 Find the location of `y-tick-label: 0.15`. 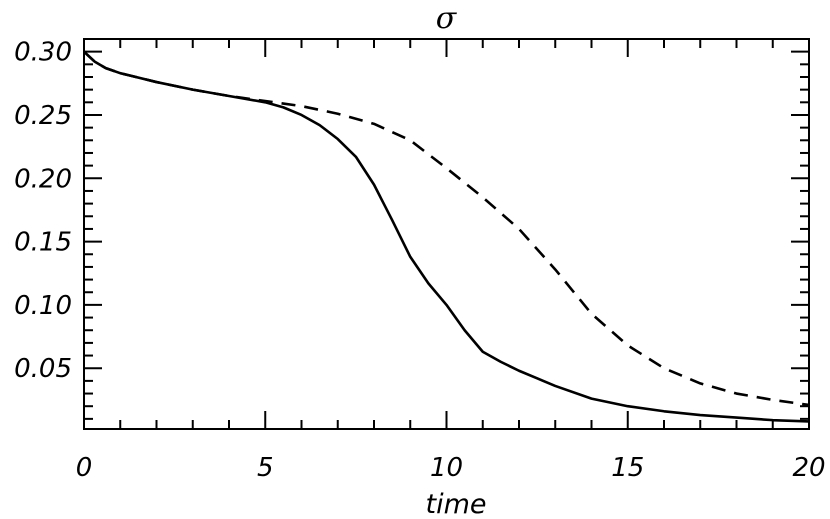

y-tick-label: 0.15 is located at coordinates (43, 243).